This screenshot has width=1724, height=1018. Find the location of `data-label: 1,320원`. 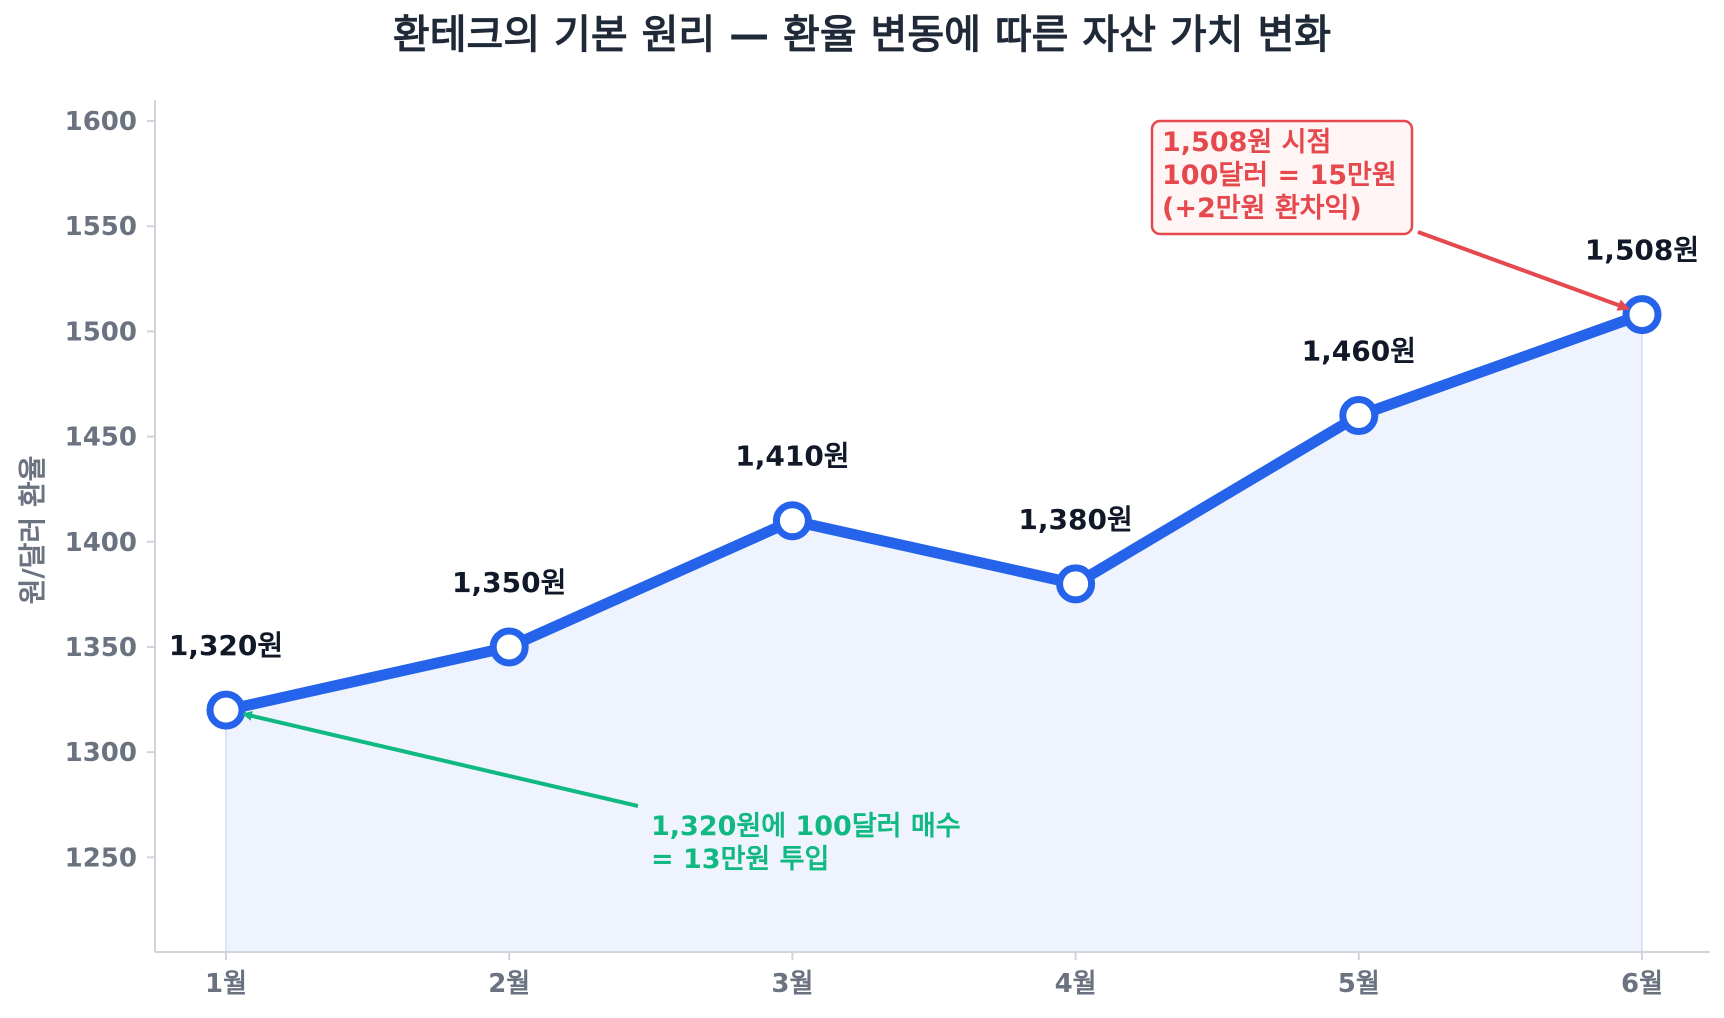

data-label: 1,320원 is located at coordinates (226, 645).